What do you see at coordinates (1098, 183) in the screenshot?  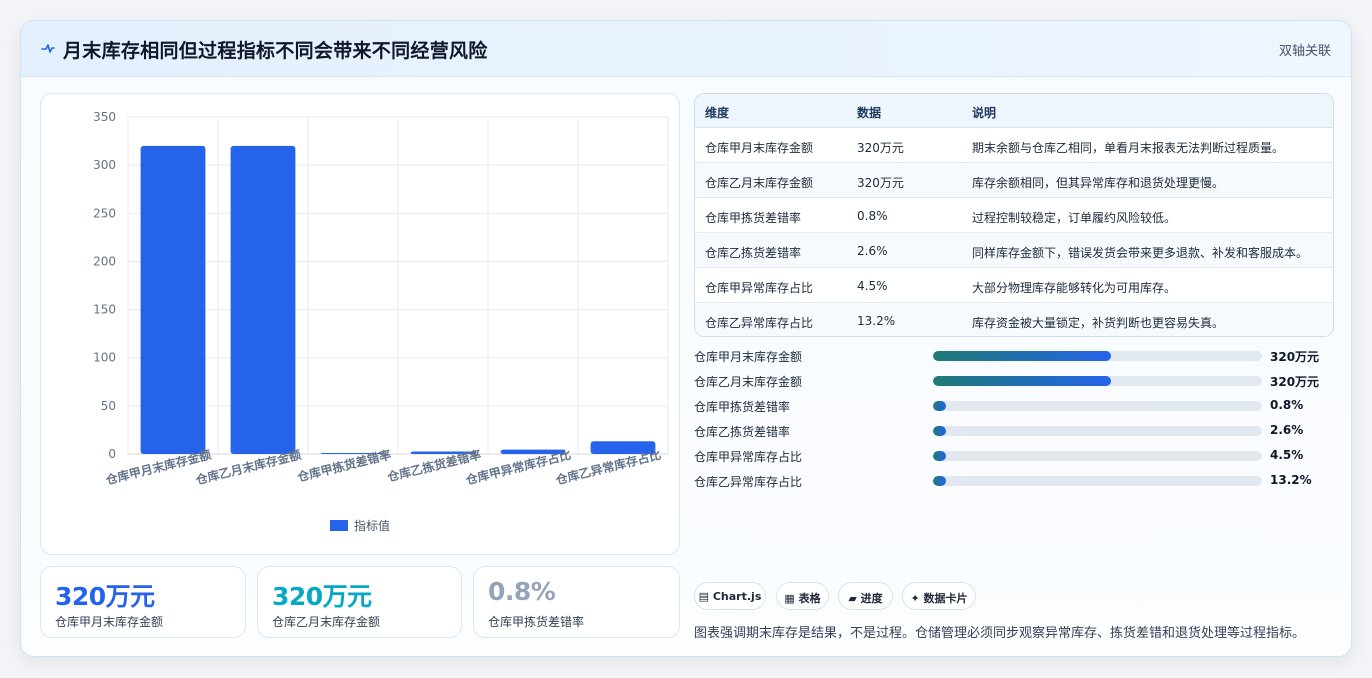 I see `table-cell: 库存余额相同，但其异常库存和退货处理更慢。` at bounding box center [1098, 183].